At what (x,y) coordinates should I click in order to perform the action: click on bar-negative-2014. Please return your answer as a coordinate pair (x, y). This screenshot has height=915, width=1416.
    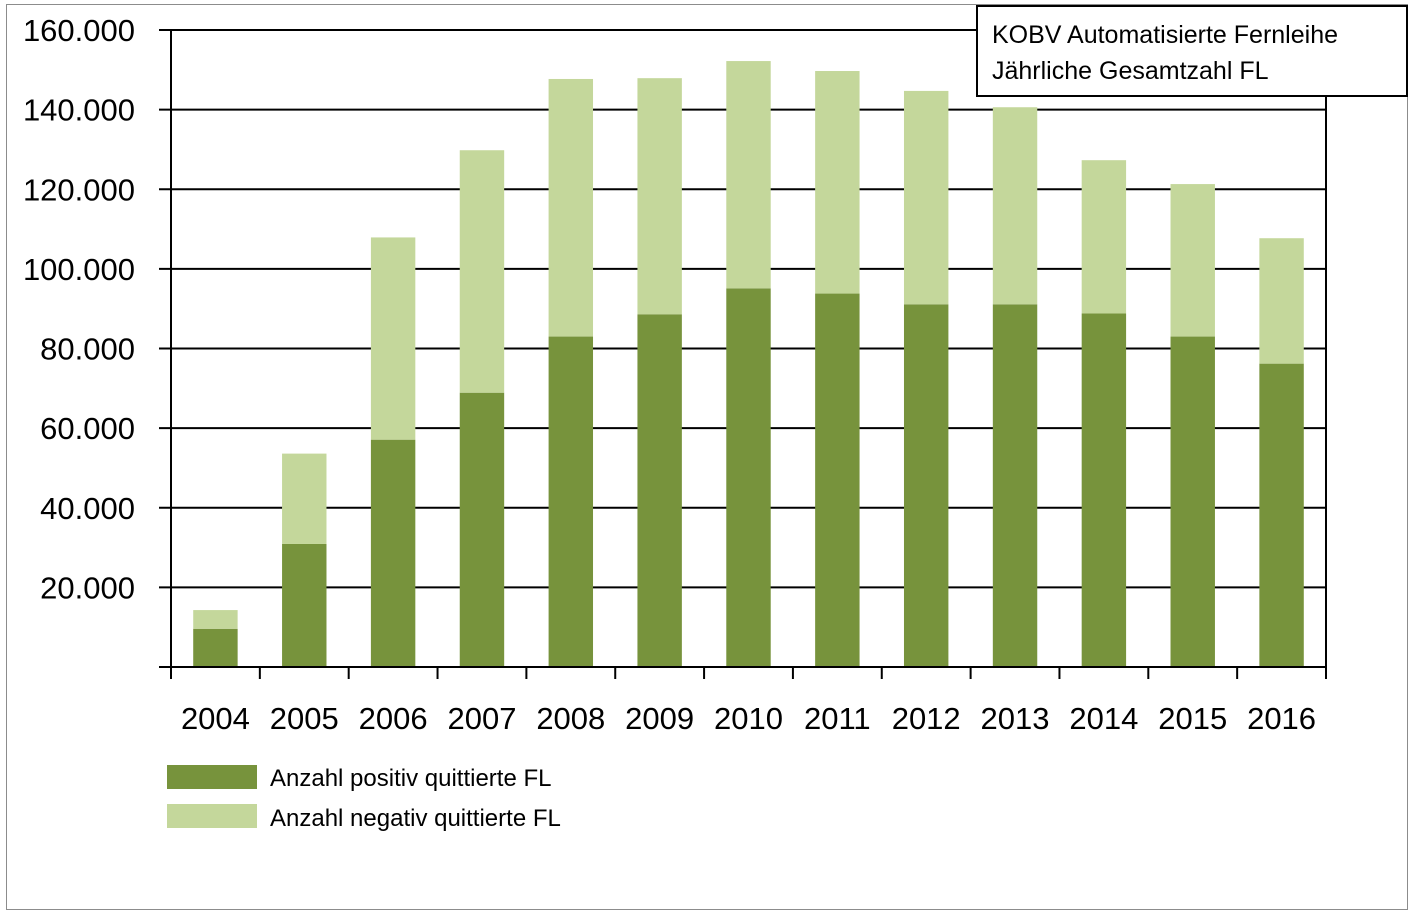
    Looking at the image, I should click on (1104, 237).